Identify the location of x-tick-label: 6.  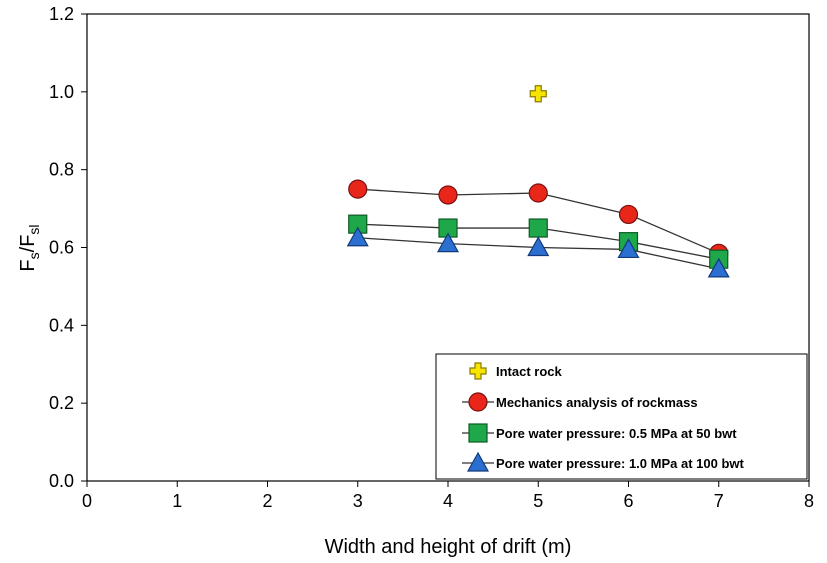
(628, 501).